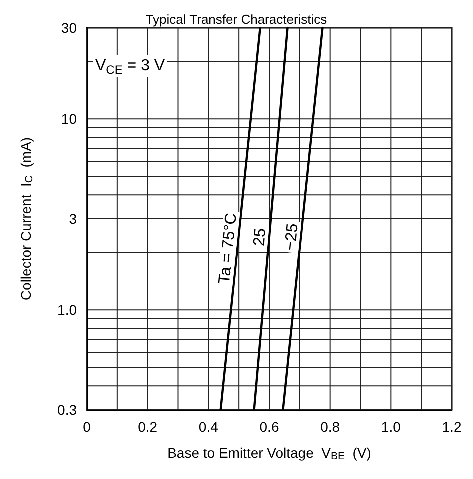 Image resolution: width=473 pixels, height=479 pixels. Describe the element at coordinates (208, 427) in the screenshot. I see `x-tick-label: 0.4` at that location.